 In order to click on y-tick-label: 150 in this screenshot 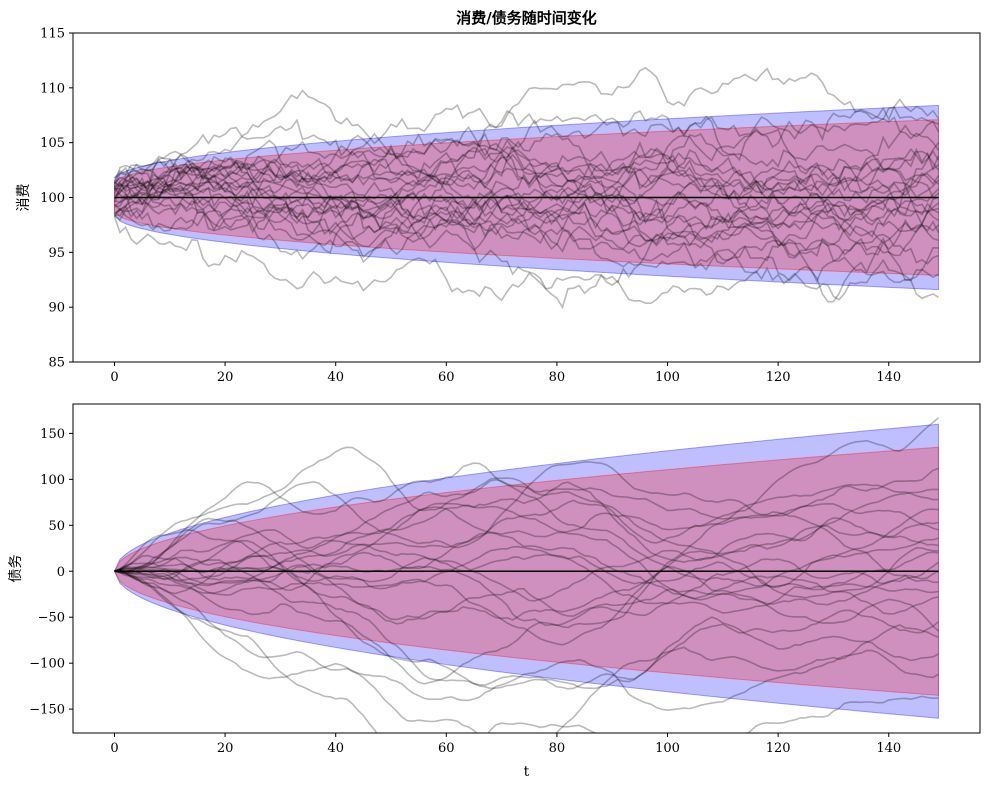, I will do `click(52, 434)`.